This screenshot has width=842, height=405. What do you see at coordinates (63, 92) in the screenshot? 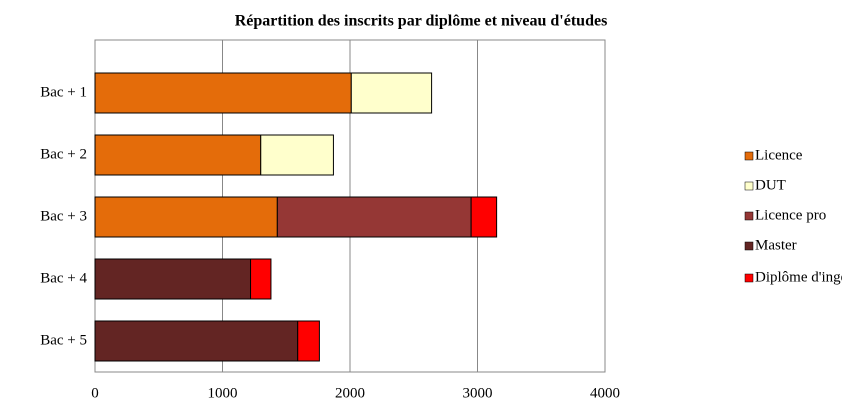
I see `y-tick-label: Bac + 1` at bounding box center [63, 92].